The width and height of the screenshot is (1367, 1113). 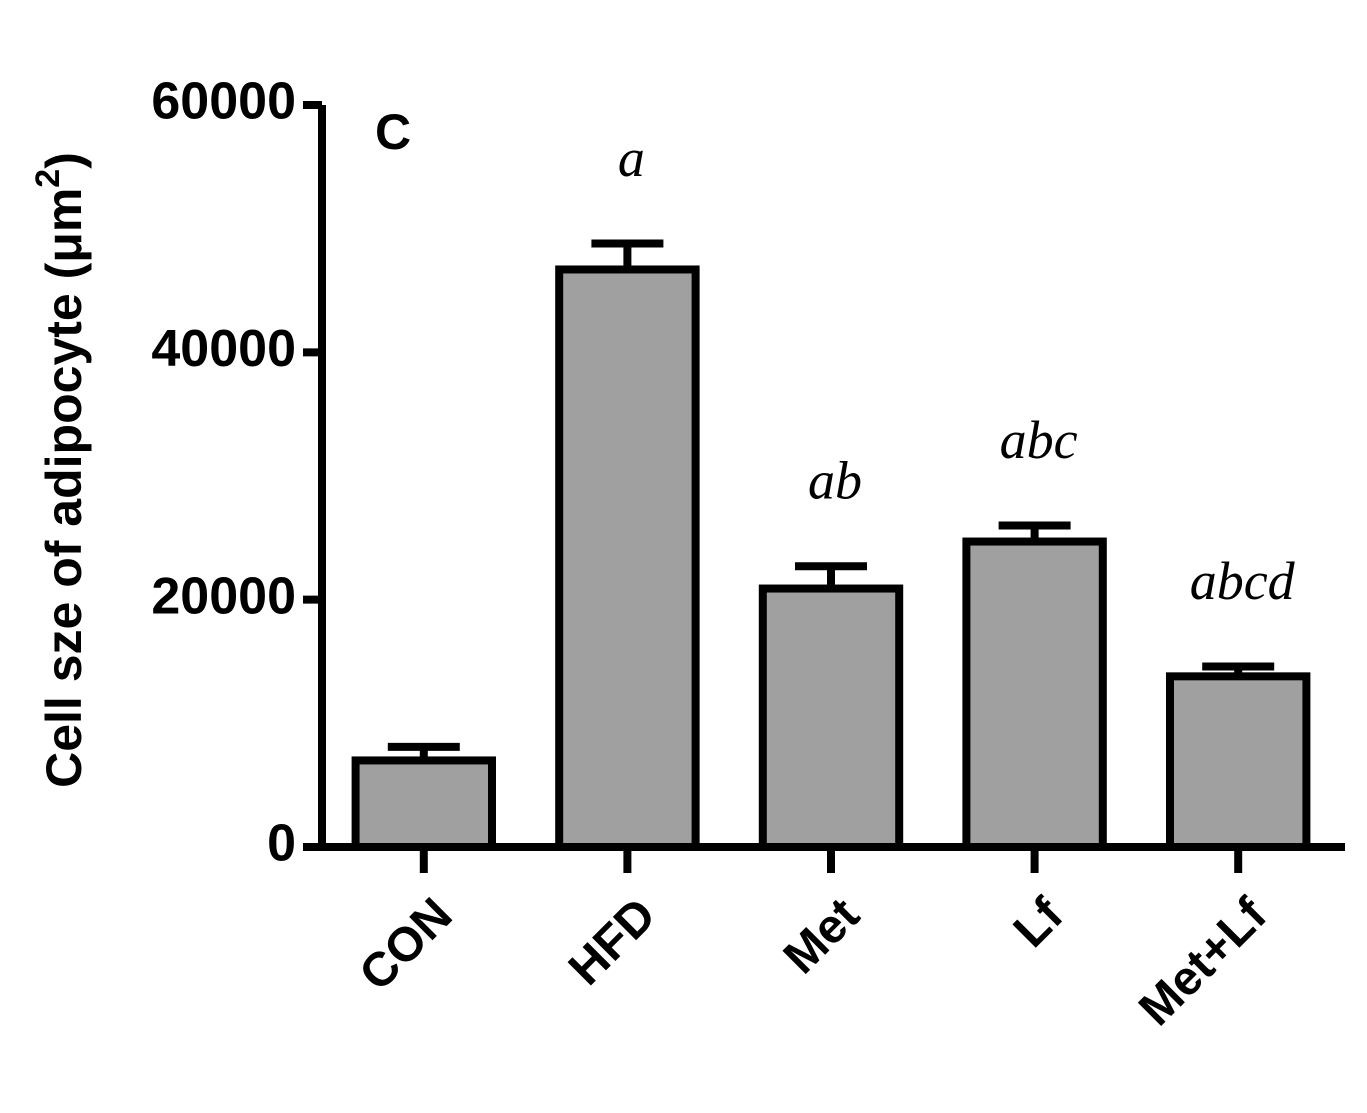 I want to click on y-tick-label: 20000, so click(x=223, y=596).